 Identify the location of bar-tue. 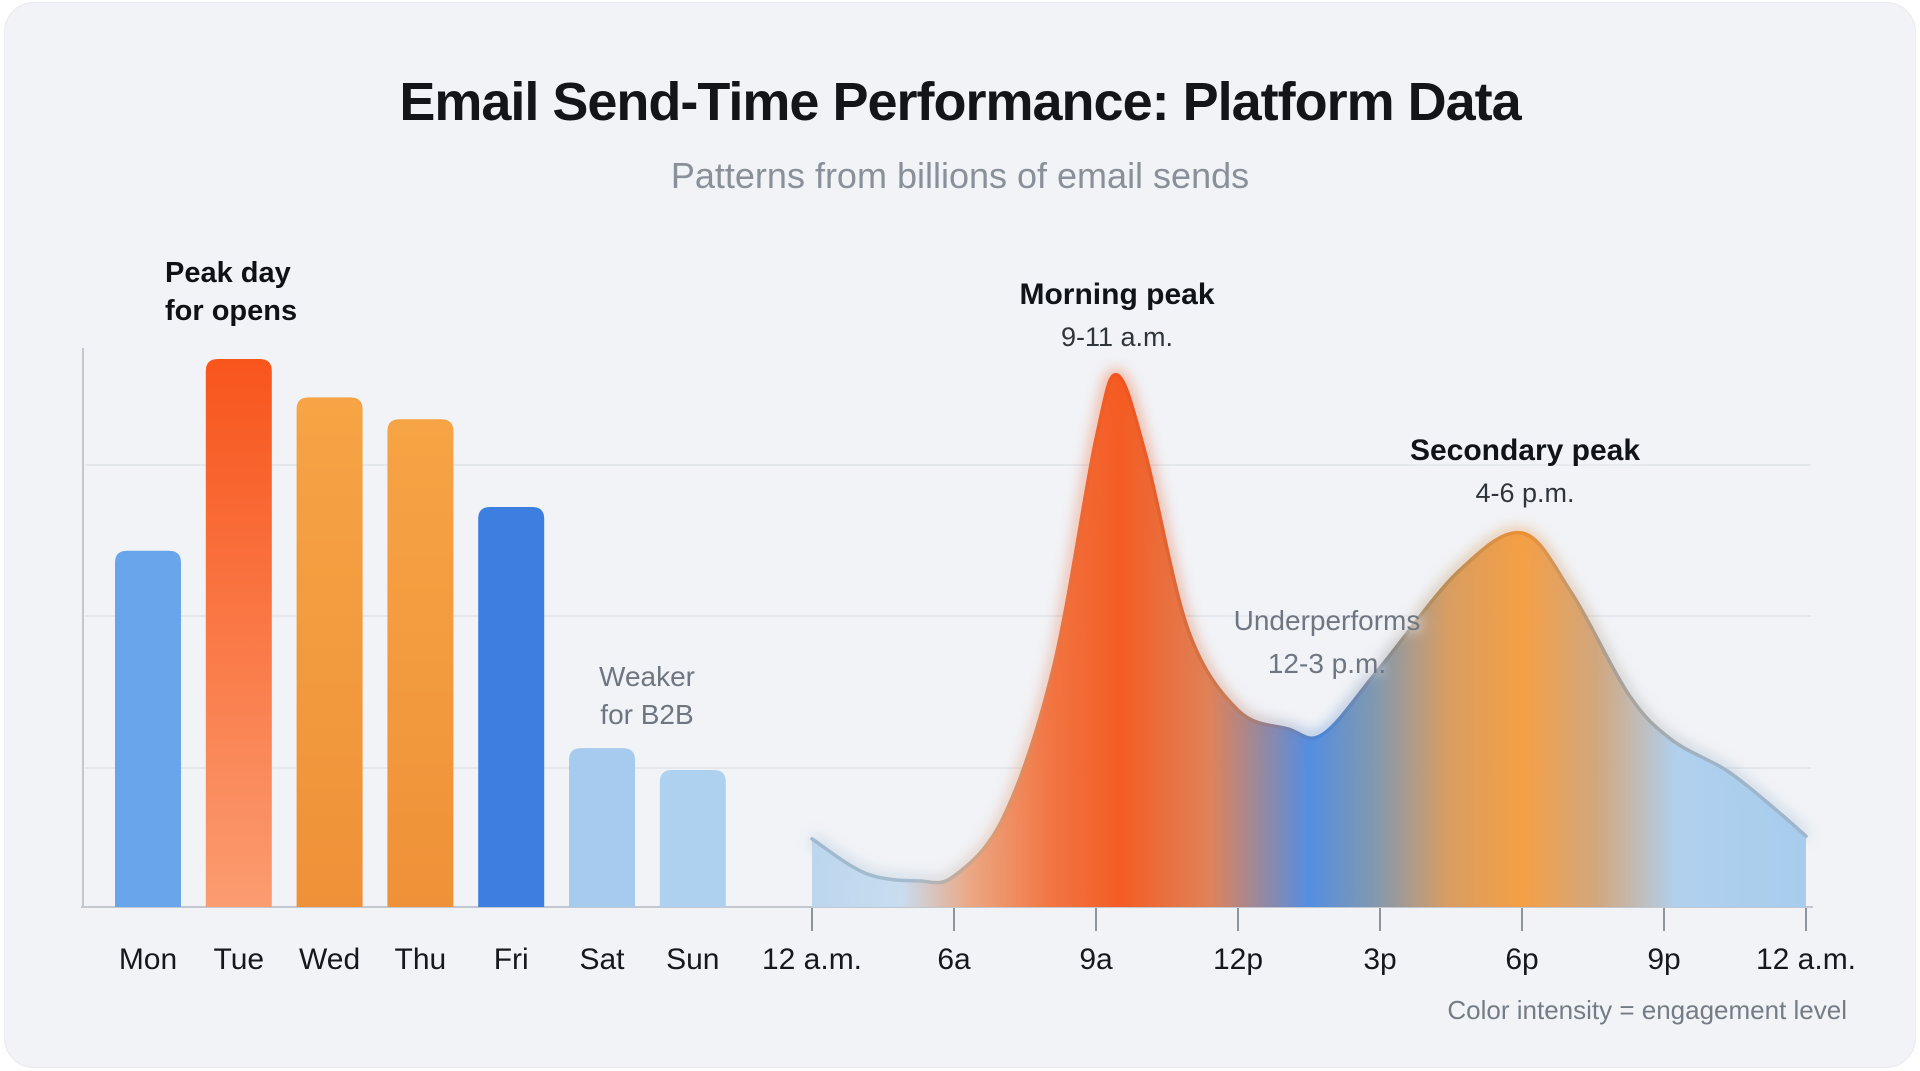
(238, 633).